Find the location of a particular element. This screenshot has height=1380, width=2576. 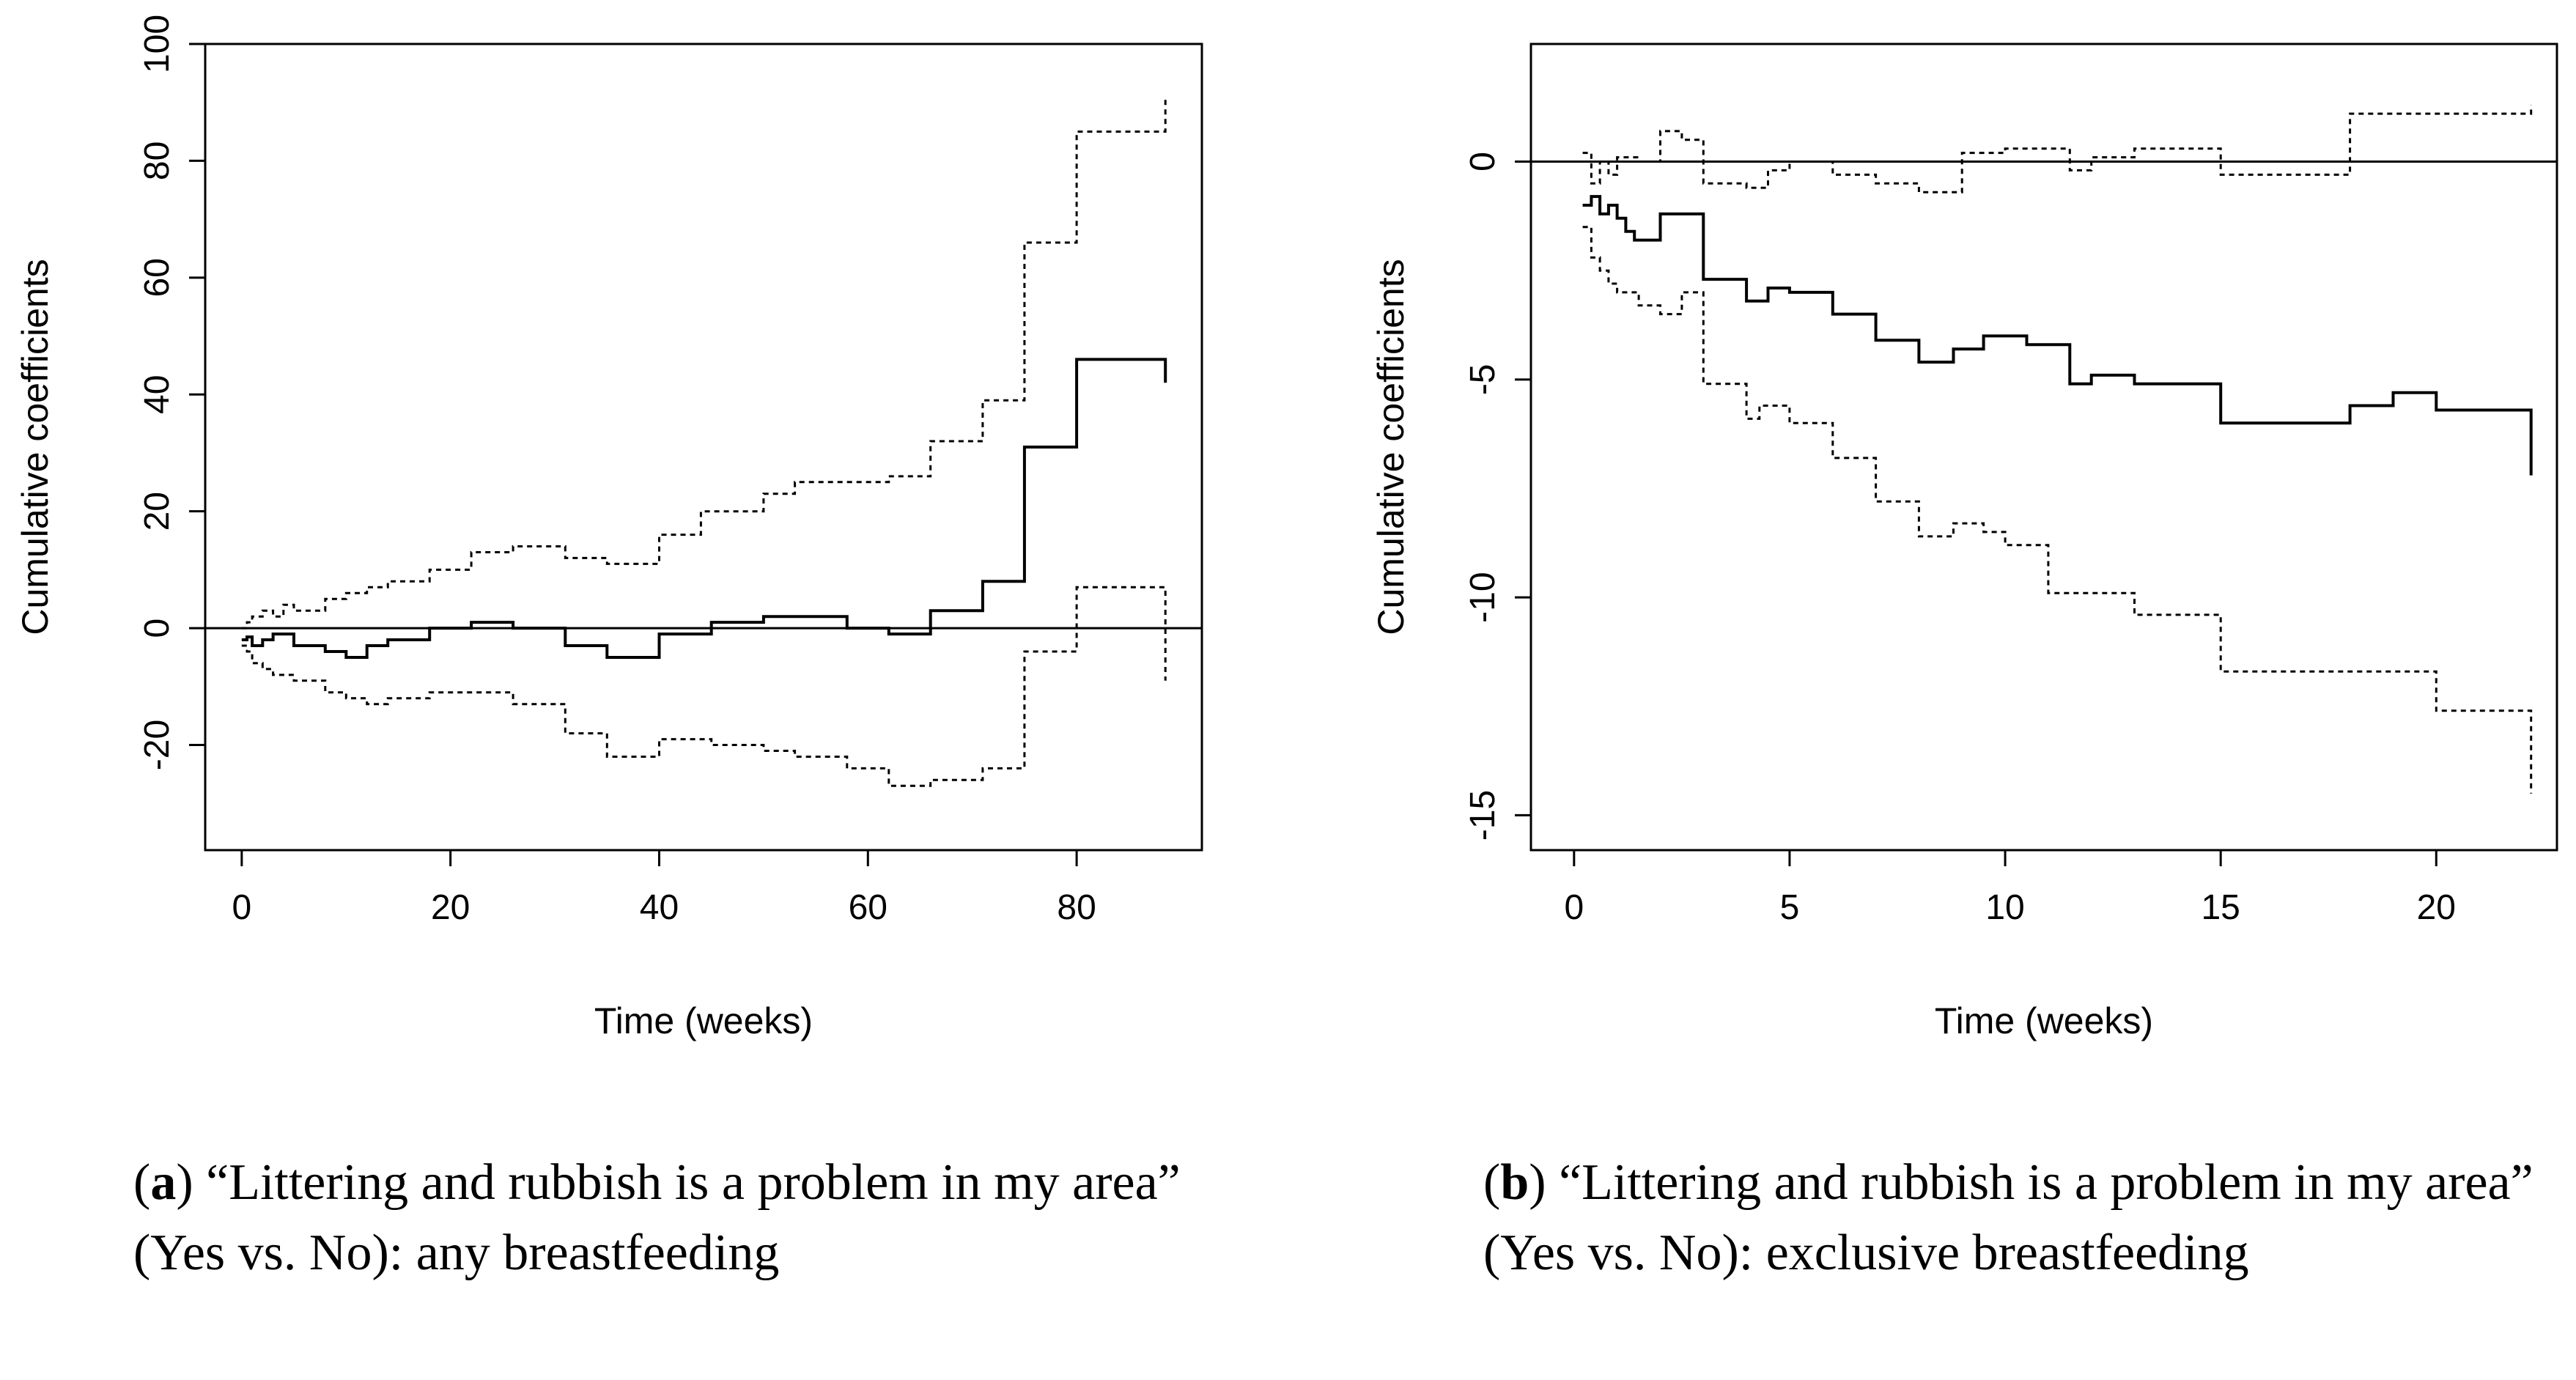

y-tick-label: -20 is located at coordinates (157, 745).